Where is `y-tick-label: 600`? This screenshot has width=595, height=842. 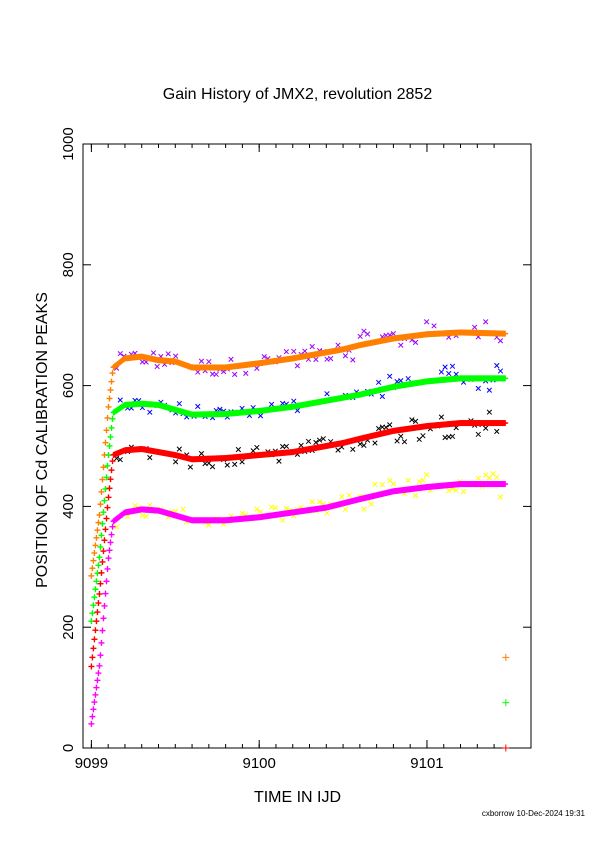
y-tick-label: 600 is located at coordinates (68, 385).